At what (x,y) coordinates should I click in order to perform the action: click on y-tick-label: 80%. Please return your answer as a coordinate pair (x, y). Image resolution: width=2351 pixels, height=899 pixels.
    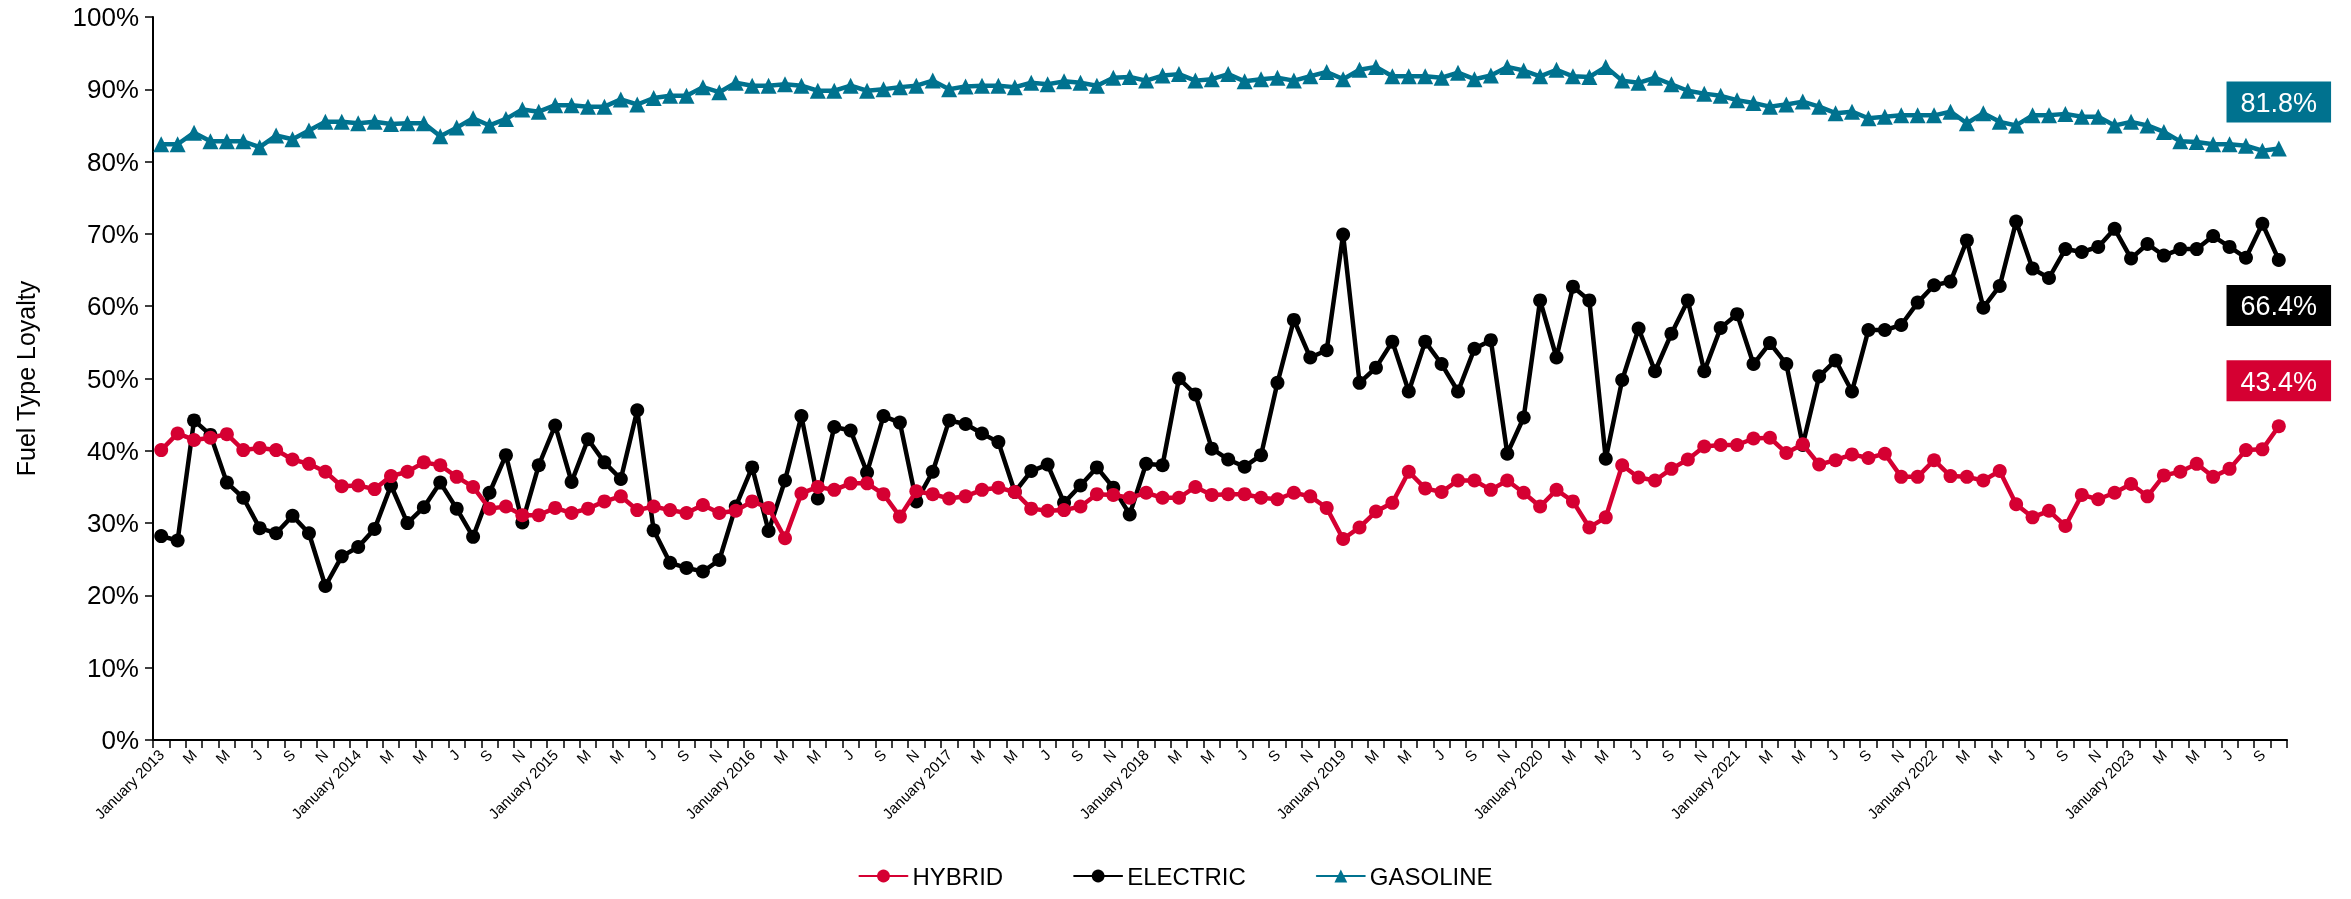
    Looking at the image, I should click on (112, 161).